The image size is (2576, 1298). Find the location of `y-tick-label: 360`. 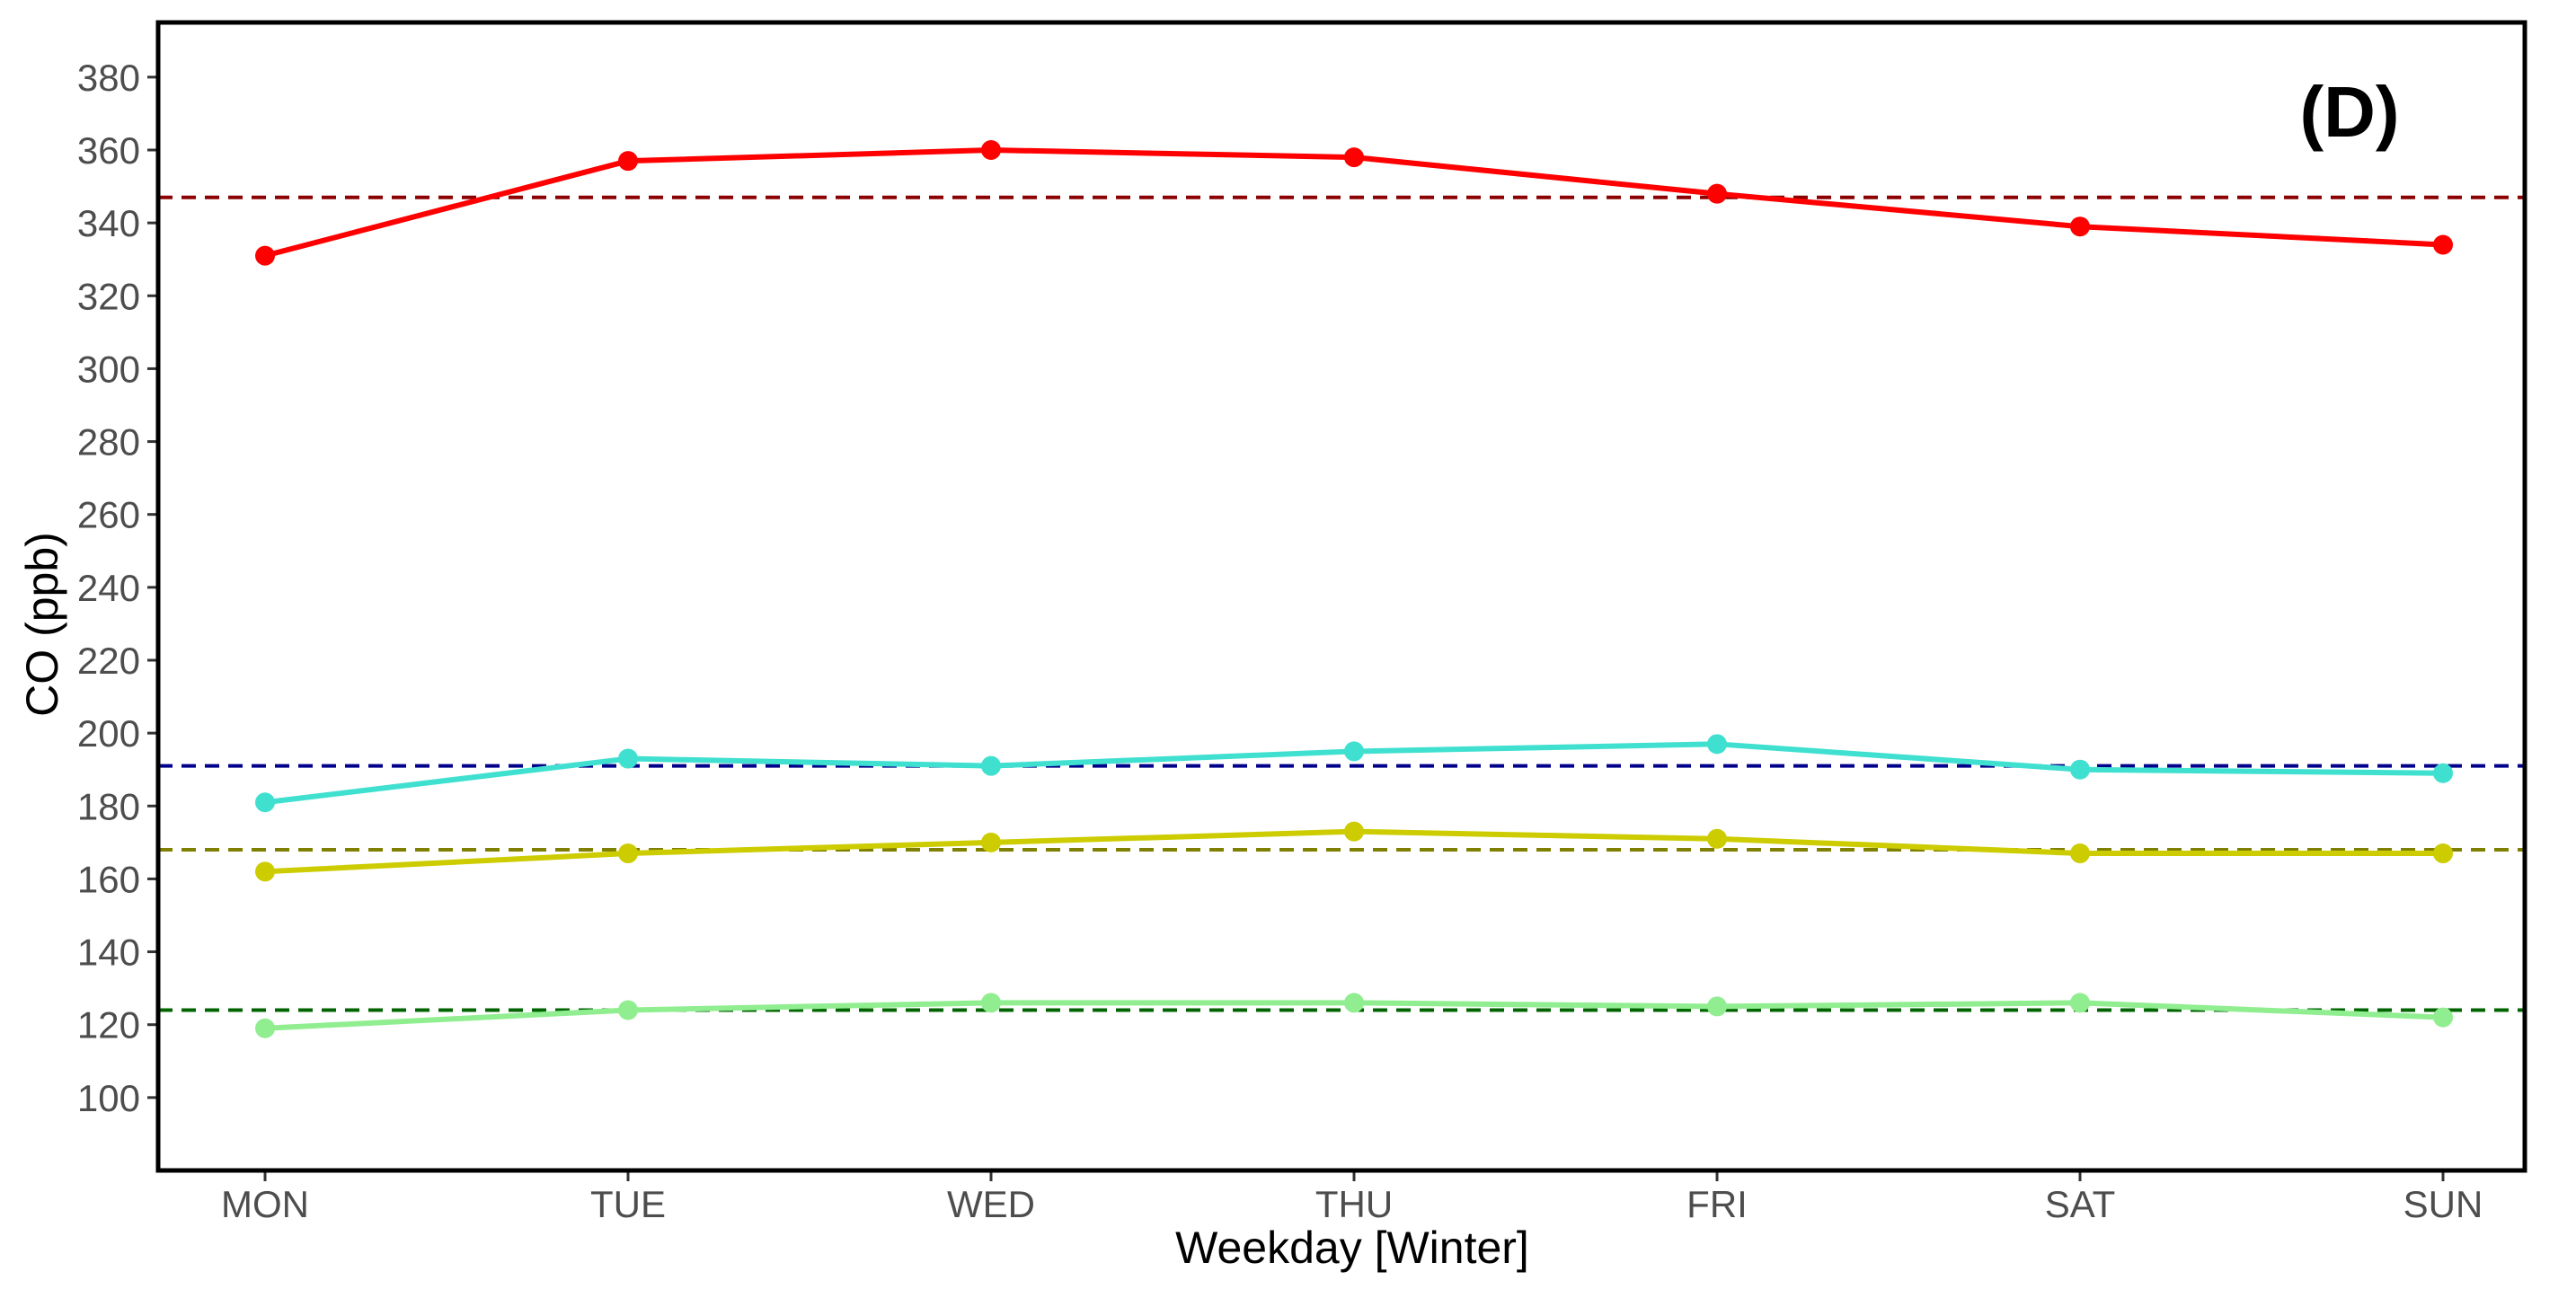

y-tick-label: 360 is located at coordinates (108, 150).